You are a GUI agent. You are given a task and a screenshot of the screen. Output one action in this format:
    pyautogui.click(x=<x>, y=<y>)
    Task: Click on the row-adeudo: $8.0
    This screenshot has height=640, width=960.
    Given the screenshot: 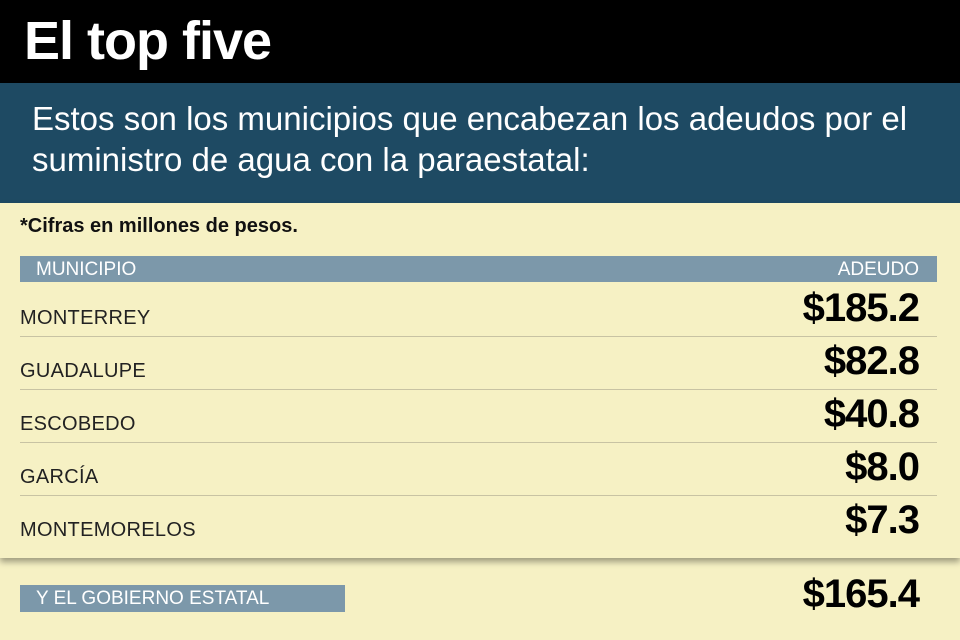 What is the action you would take?
    pyautogui.click(x=882, y=467)
    